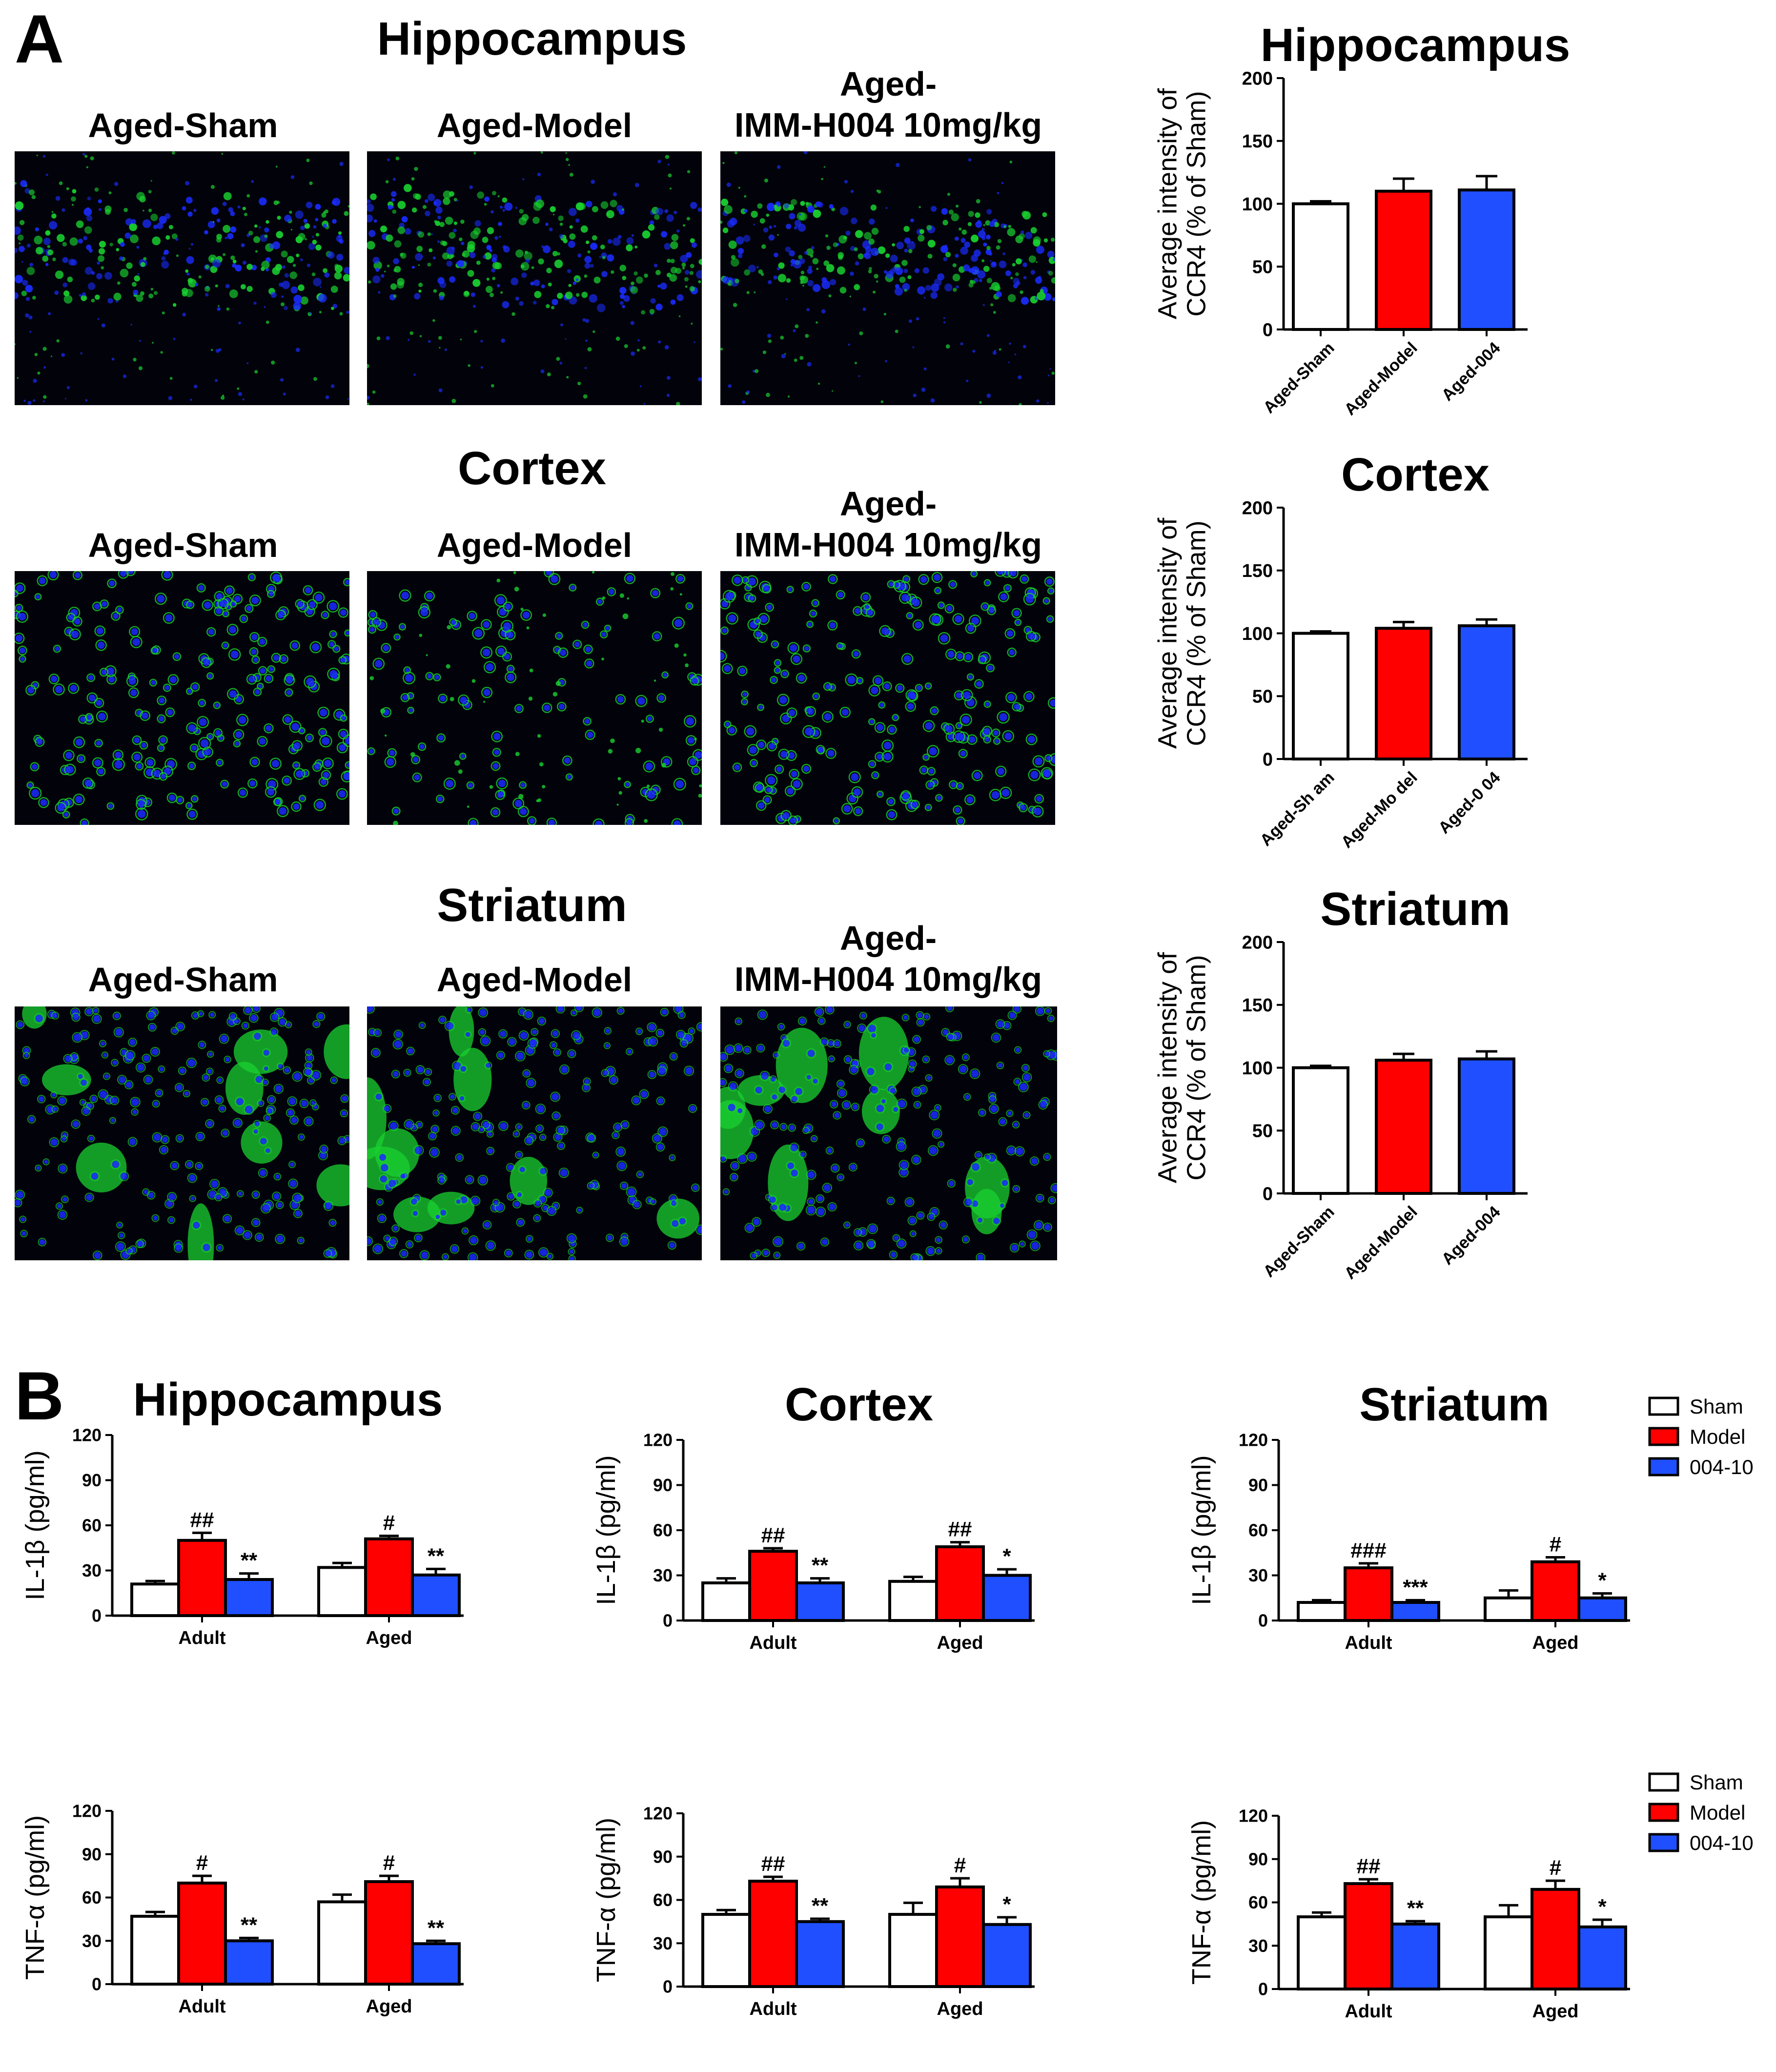 This screenshot has height=2072, width=1776. Describe the element at coordinates (534, 1133) in the screenshot. I see `micrograph-striatum-aged-model` at that location.